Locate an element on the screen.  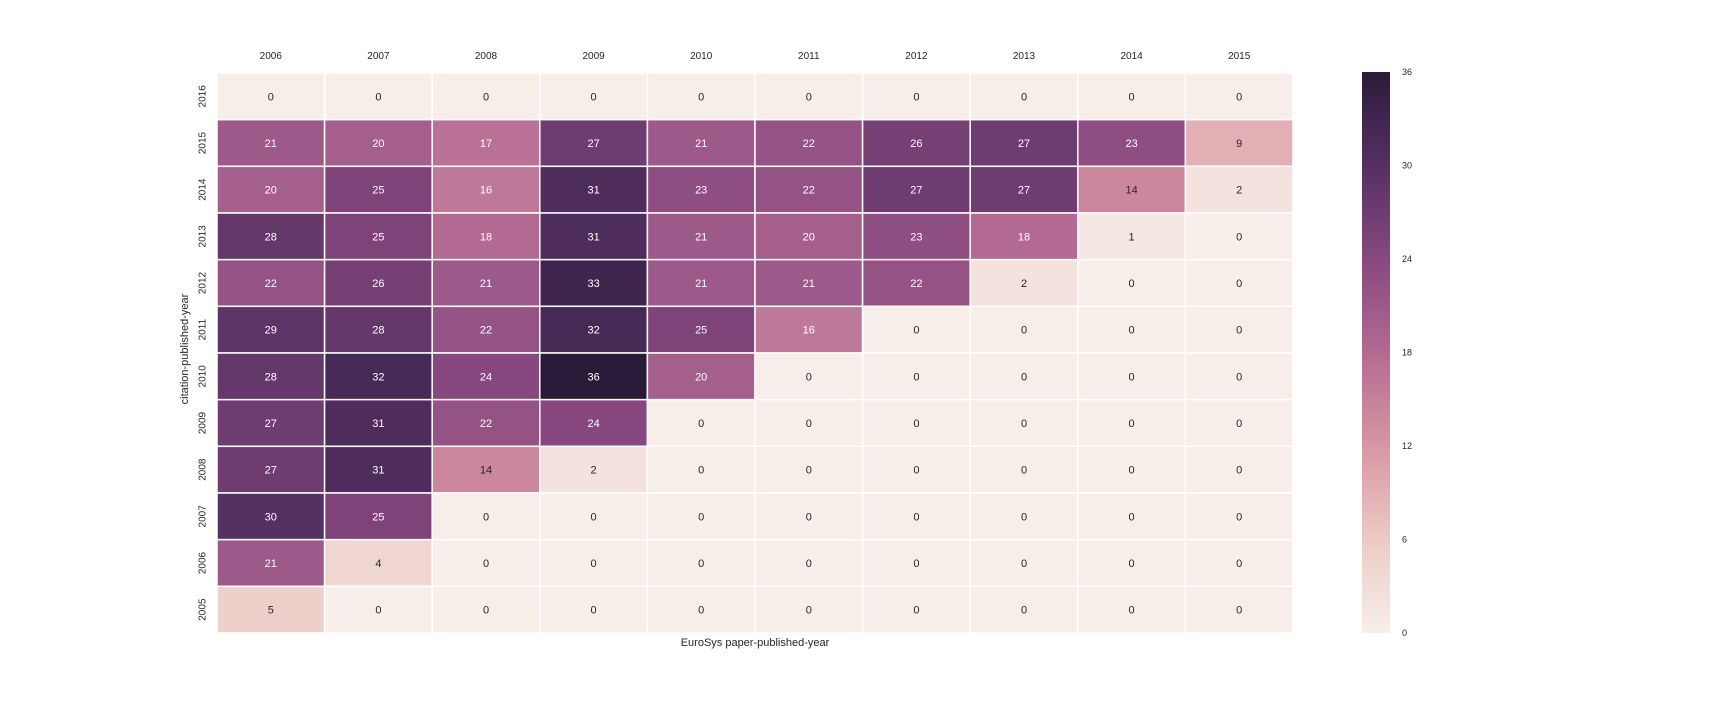
colorbar-tick-label: 36 is located at coordinates (1407, 72).